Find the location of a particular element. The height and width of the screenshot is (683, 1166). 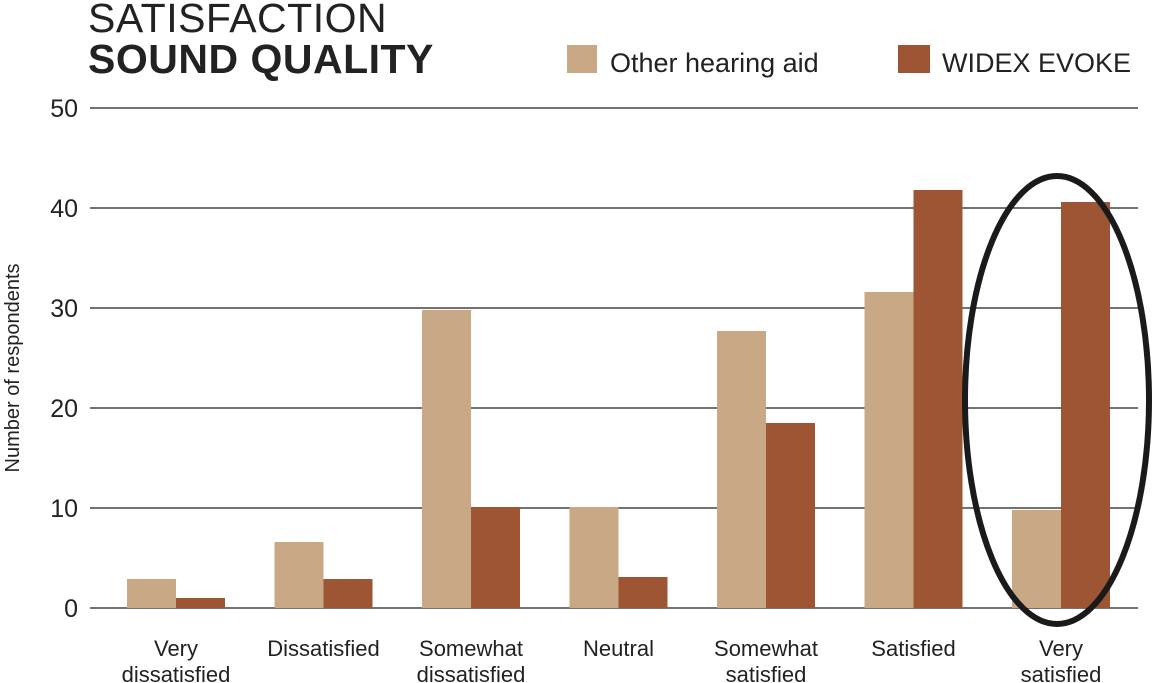

highlight-ellipse is located at coordinates (1057, 400).